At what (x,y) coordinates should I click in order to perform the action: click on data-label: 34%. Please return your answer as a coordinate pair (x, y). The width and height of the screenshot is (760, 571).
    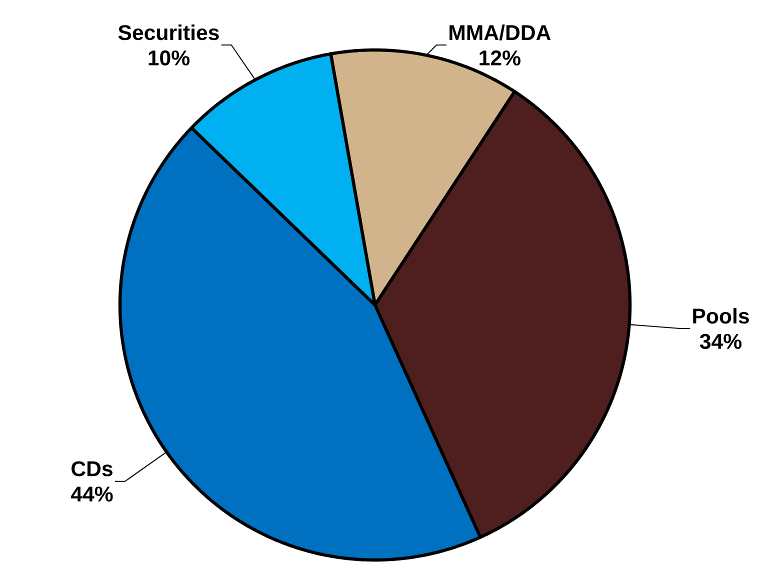
    Looking at the image, I should click on (721, 341).